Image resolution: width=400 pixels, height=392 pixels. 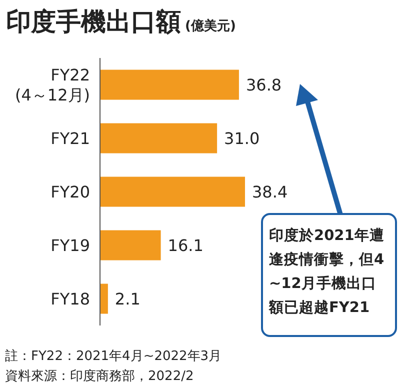 What do you see at coordinates (270, 192) in the screenshot?
I see `data-label: 38.4` at bounding box center [270, 192].